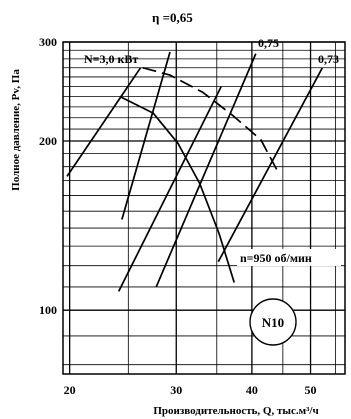 This screenshot has width=351, height=419. Describe the element at coordinates (311, 390) in the screenshot. I see `x-tick-label: 50` at that location.